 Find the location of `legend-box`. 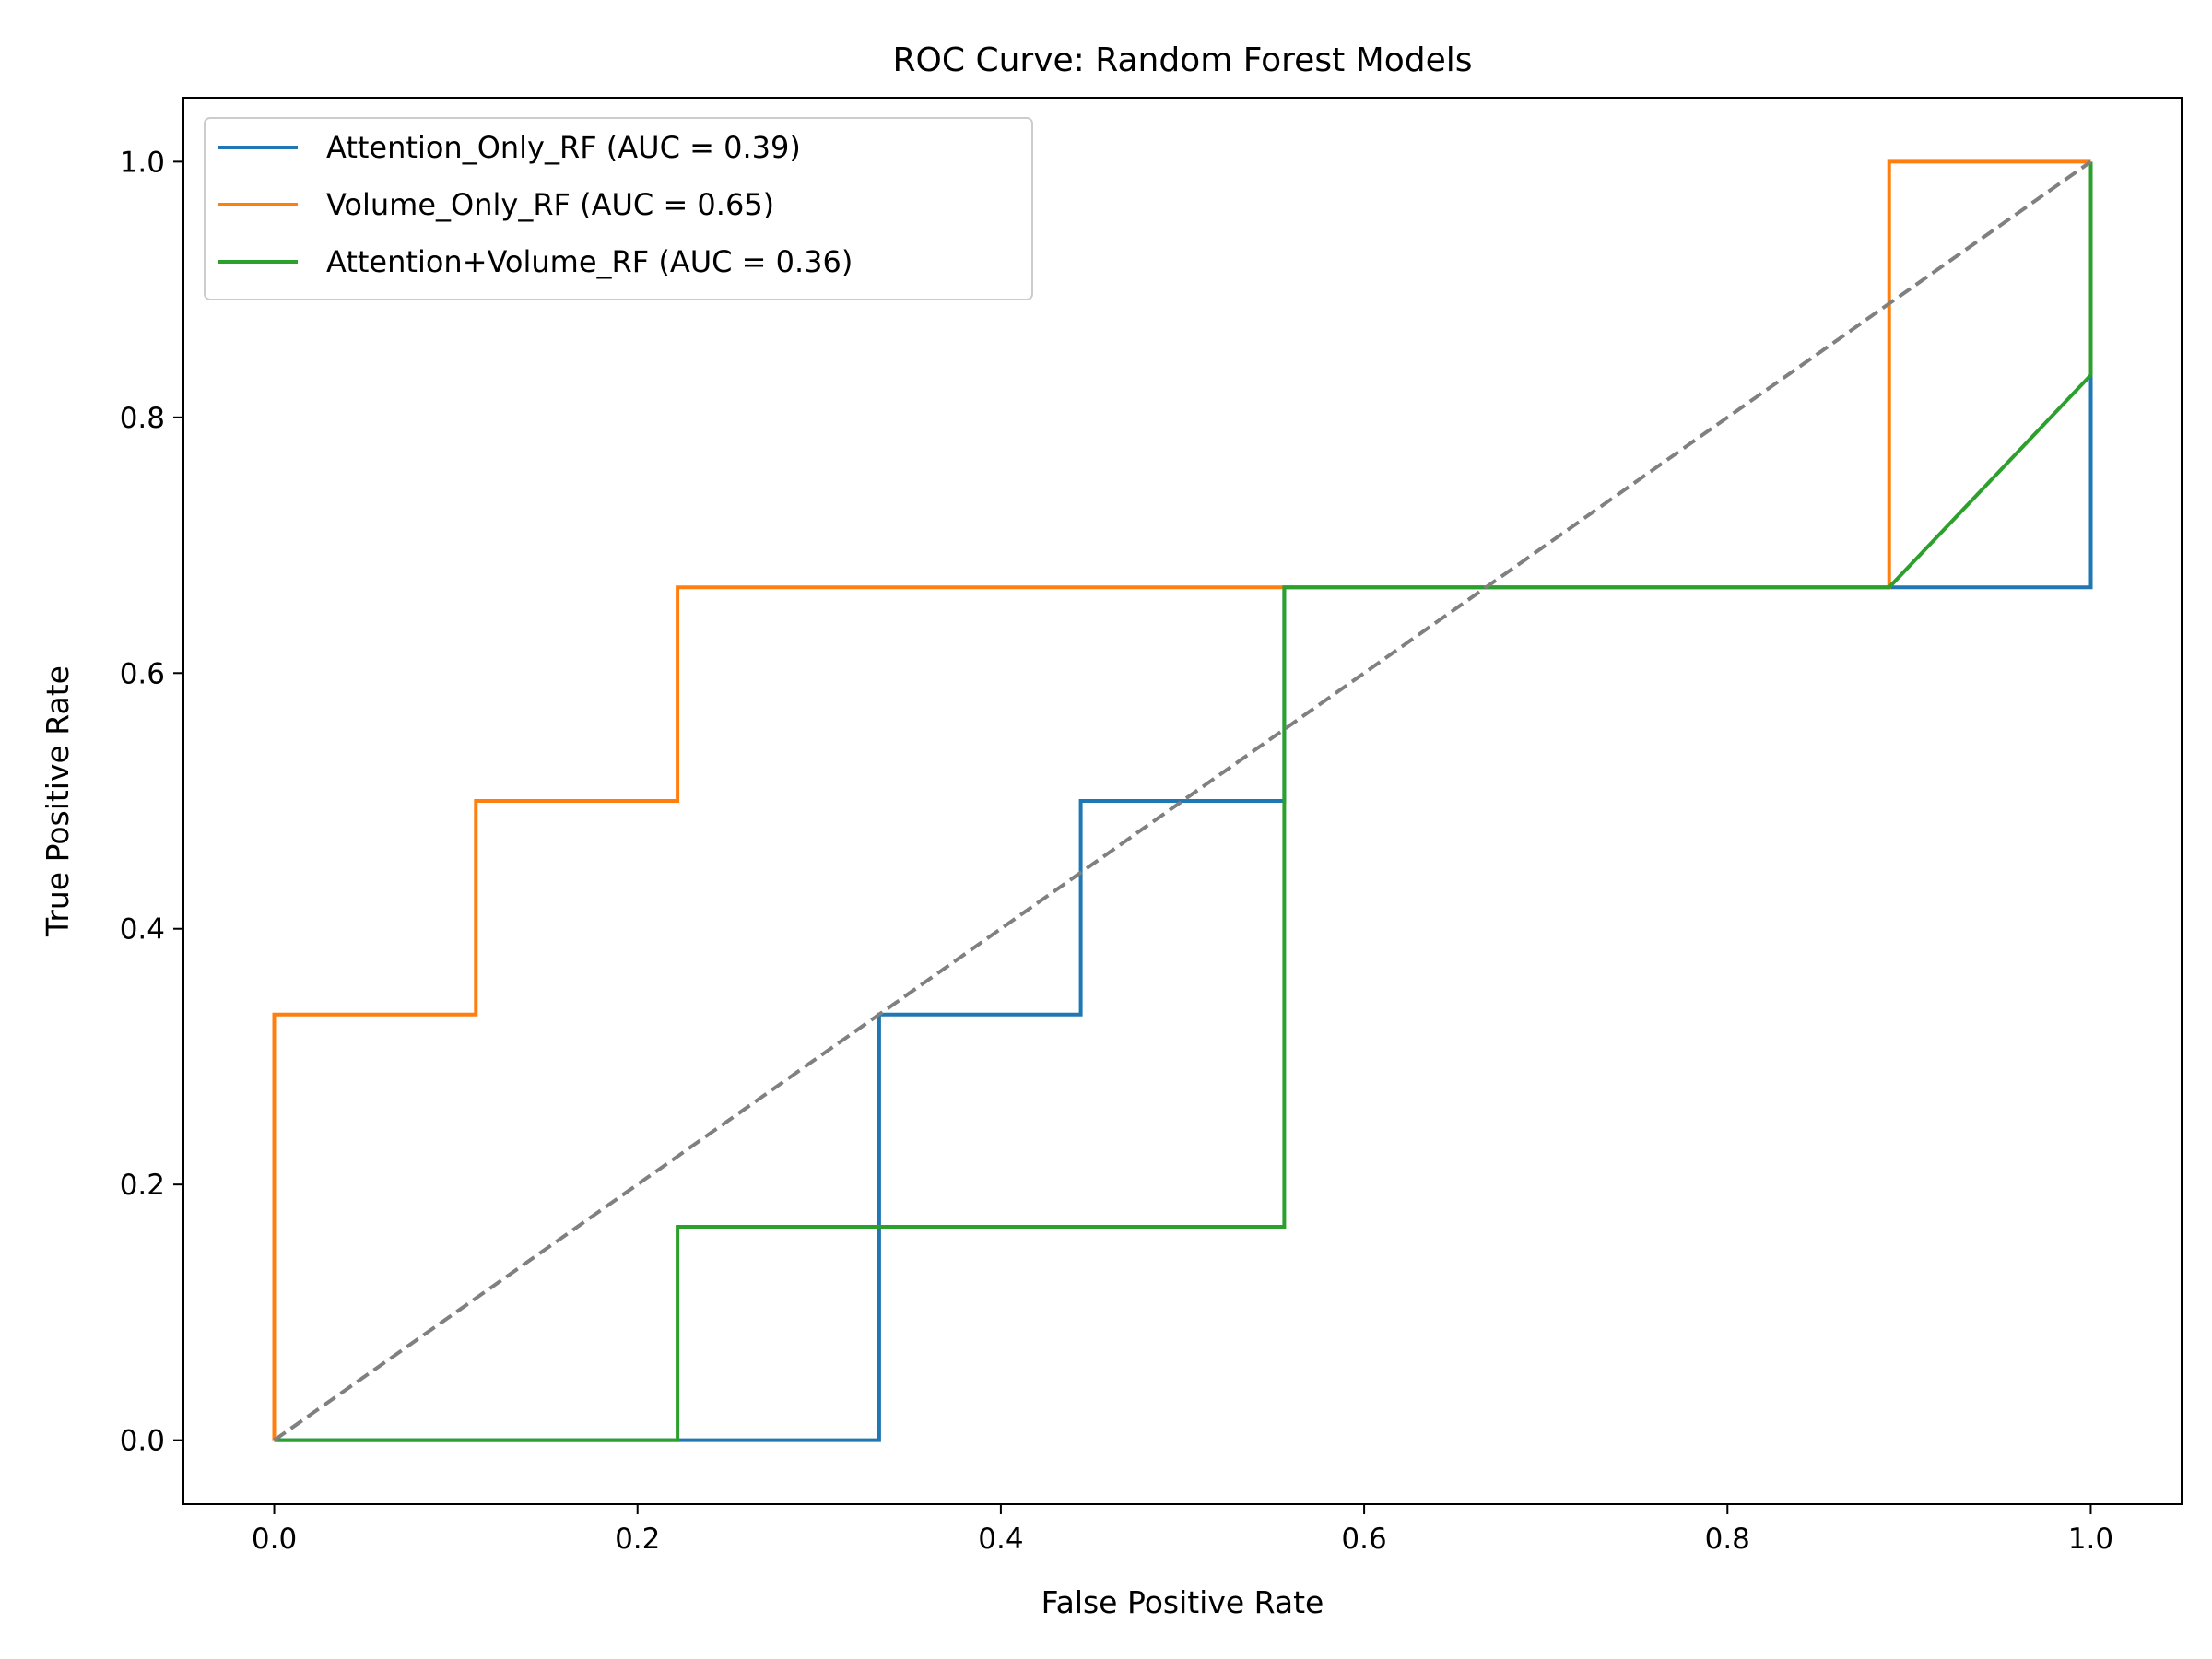

legend-box is located at coordinates (618, 208).